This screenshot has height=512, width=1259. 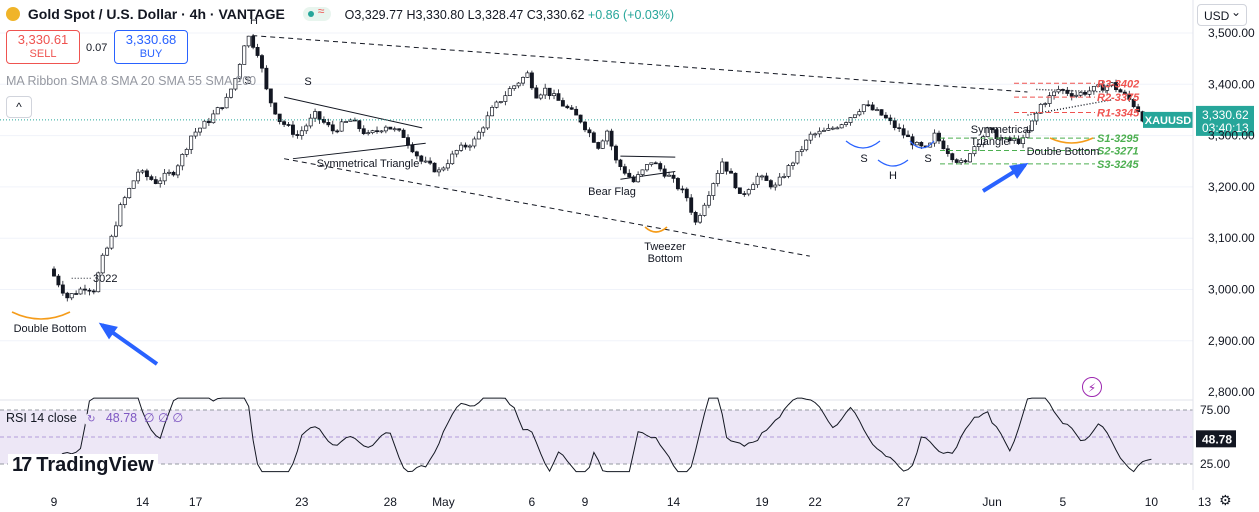 What do you see at coordinates (665, 259) in the screenshot?
I see `annotation-label: Bottom` at bounding box center [665, 259].